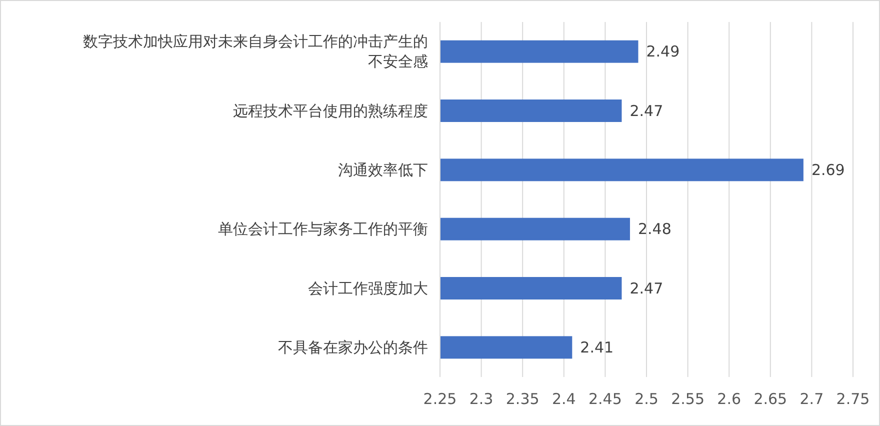 This screenshot has width=880, height=426. Describe the element at coordinates (605, 399) in the screenshot. I see `x-tick-label: 2.45` at that location.